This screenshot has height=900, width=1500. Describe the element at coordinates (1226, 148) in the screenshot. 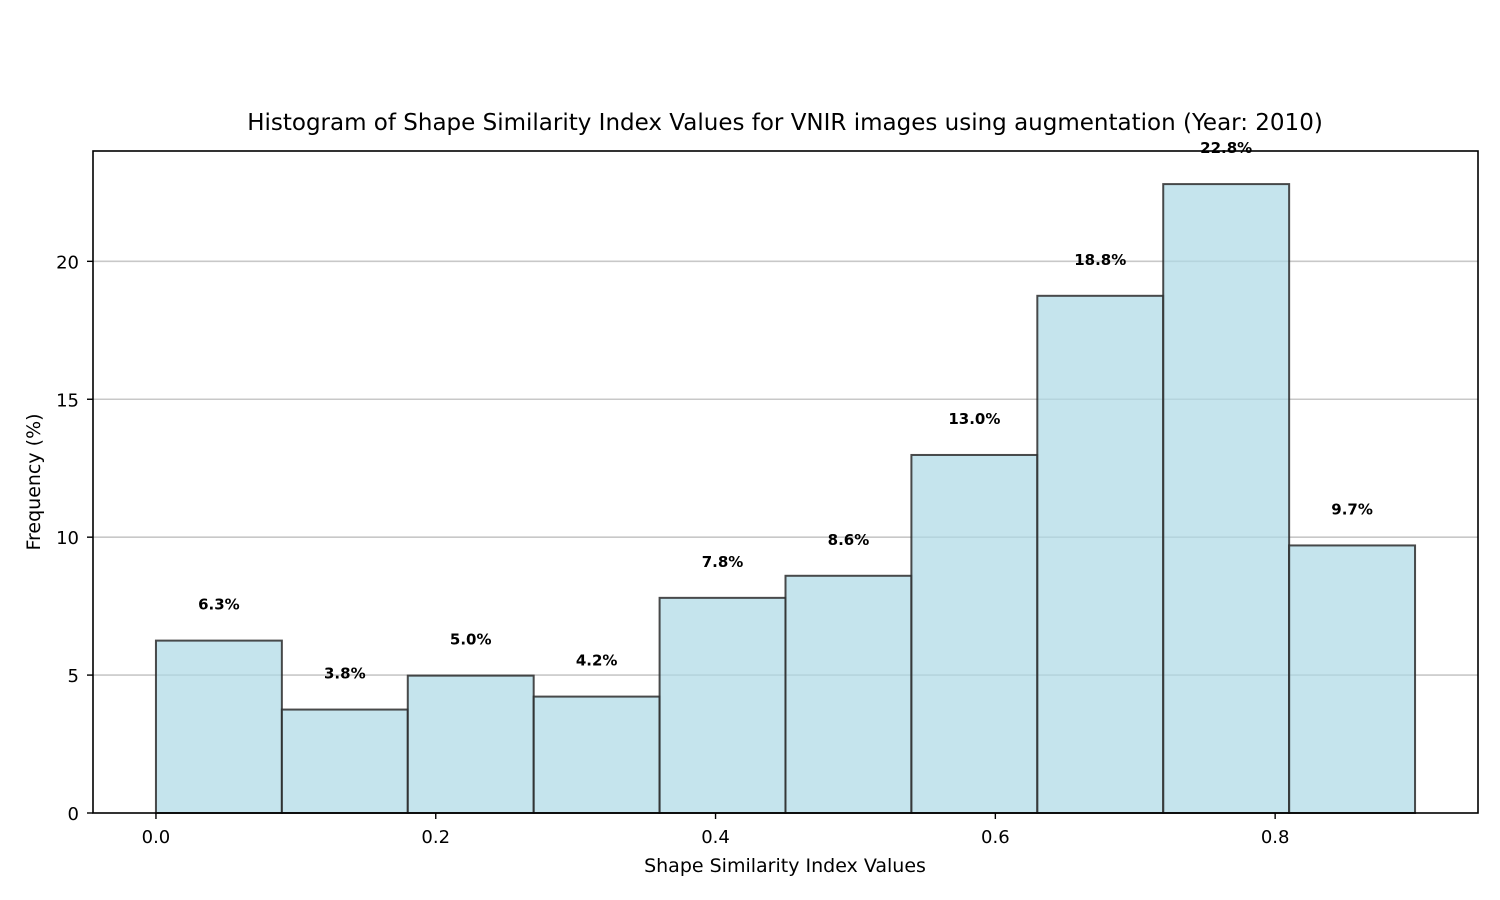

I see `bar-value-label: 22.8%` at that location.